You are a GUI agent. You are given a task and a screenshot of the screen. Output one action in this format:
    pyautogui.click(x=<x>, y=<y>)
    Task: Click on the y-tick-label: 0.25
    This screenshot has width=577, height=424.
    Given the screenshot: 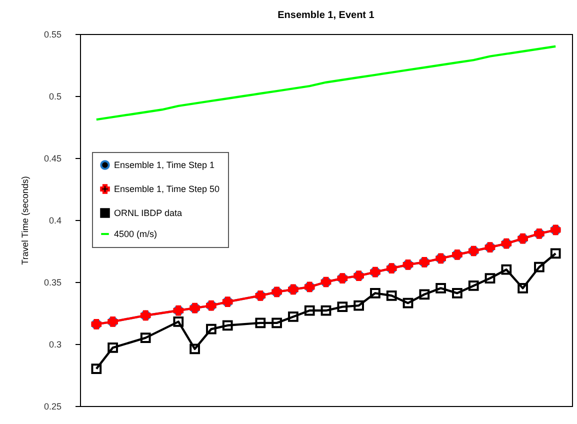 What is the action you would take?
    pyautogui.click(x=53, y=407)
    